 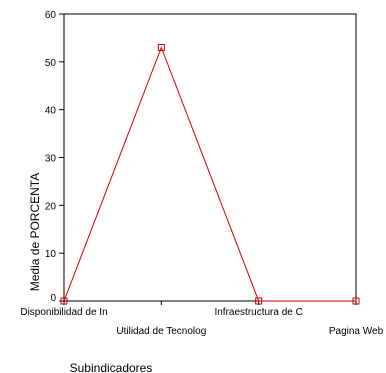 I want to click on y-axis: 0 10 20 30 40 50 60, so click(x=54, y=157).